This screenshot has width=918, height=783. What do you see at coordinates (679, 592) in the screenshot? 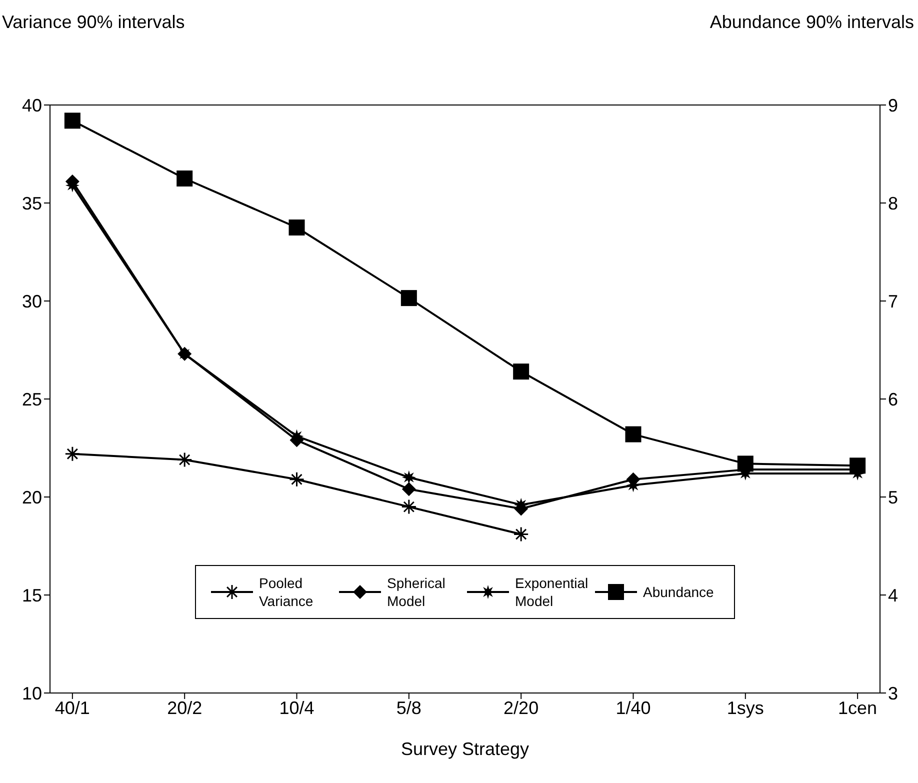
I see `legend-label: Abundance` at bounding box center [679, 592].